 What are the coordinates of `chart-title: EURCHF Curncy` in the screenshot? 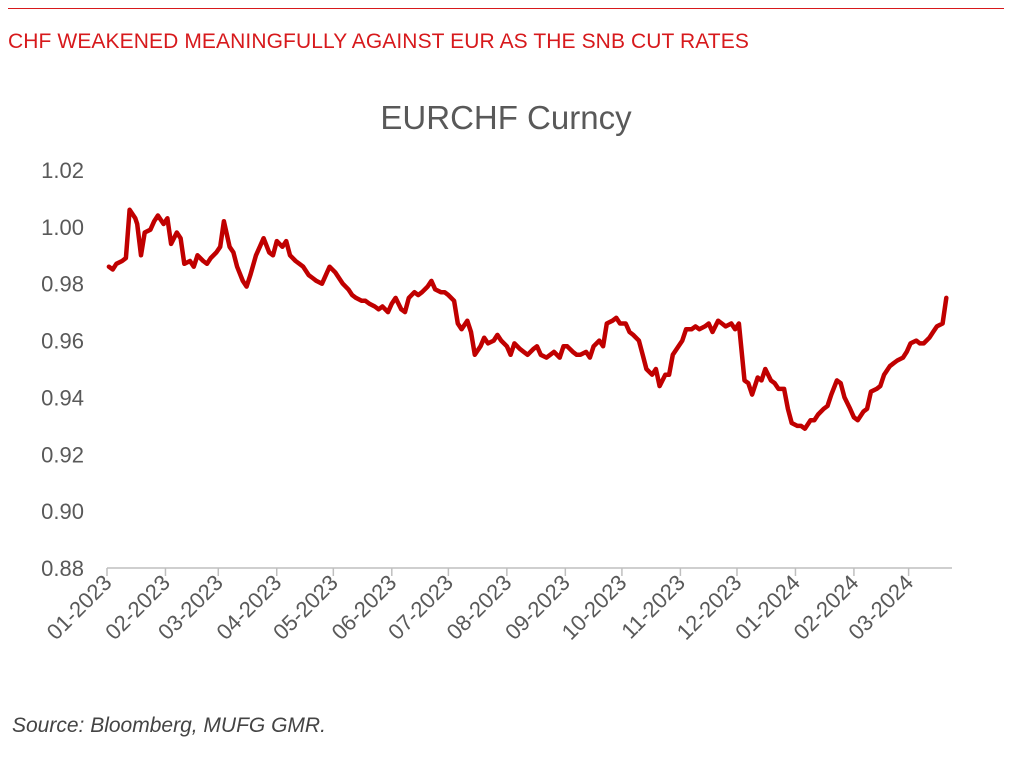 It's located at (506, 117).